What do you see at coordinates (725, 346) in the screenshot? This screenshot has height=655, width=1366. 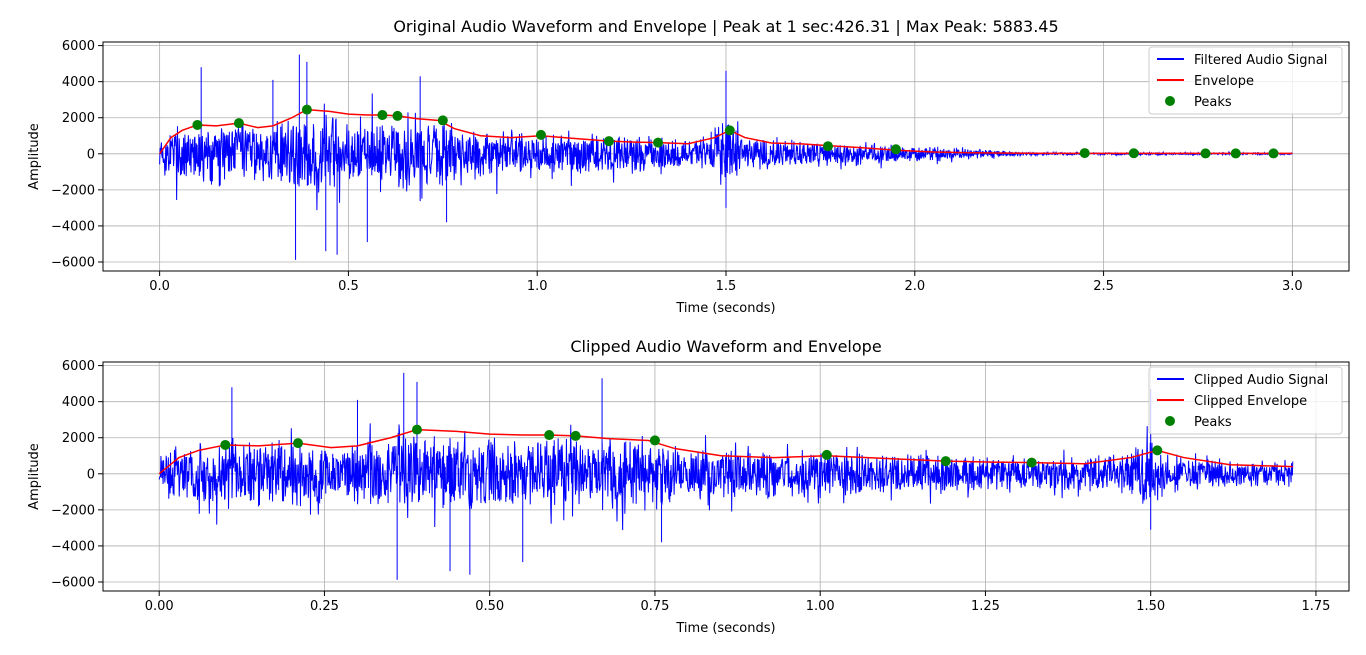 I see `plot-title: Clipped Audio Waveform and Envelope` at bounding box center [725, 346].